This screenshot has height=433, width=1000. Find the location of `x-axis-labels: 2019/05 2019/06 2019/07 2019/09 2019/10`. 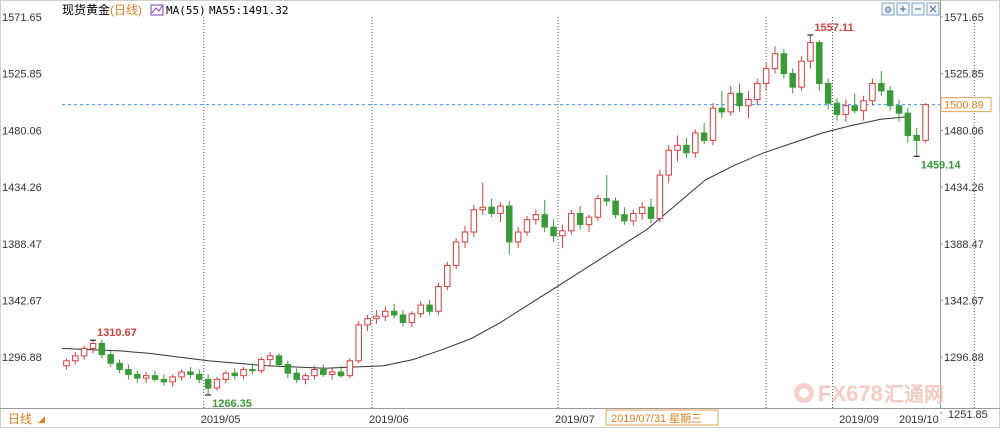

x-axis-labels: 2019/05 2019/06 2019/07 2019/09 2019/10 is located at coordinates (570, 420).